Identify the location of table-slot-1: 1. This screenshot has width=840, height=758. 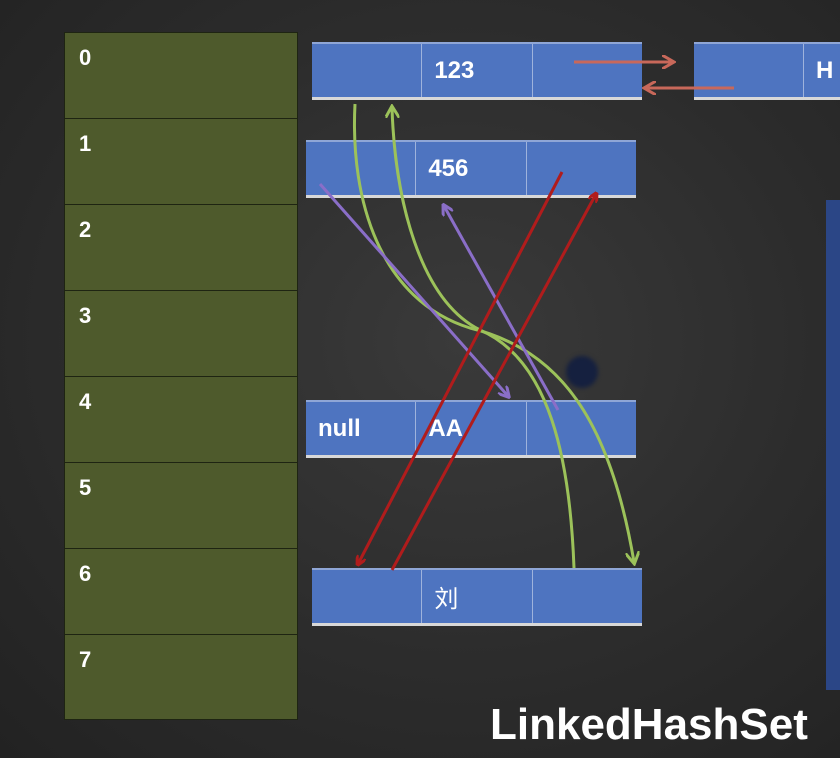
(181, 161).